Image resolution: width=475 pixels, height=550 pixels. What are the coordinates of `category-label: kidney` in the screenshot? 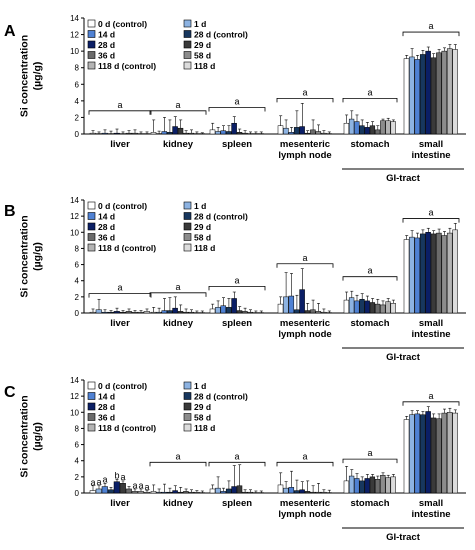 It's located at (178, 323).